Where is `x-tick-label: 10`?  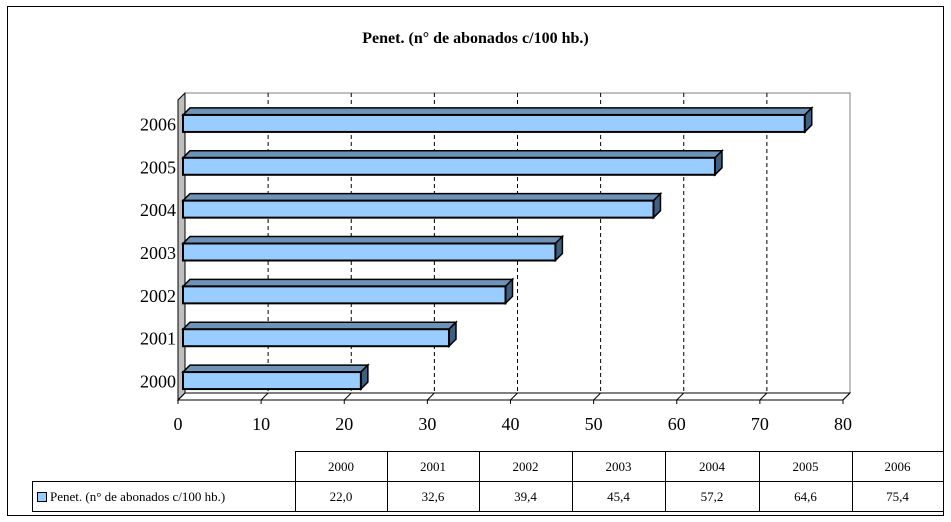
x-tick-label: 10 is located at coordinates (261, 424).